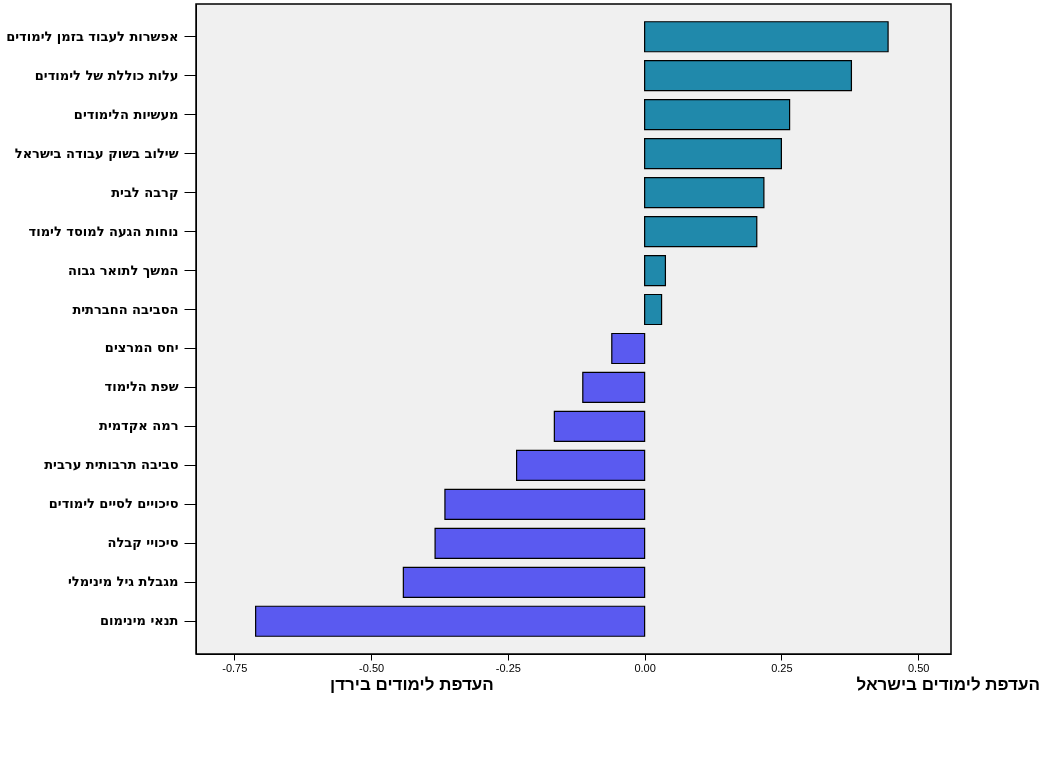 The width and height of the screenshot is (1046, 764). Describe the element at coordinates (126, 114) in the screenshot. I see `y-tick-label: מעשיות הלימודים` at that location.